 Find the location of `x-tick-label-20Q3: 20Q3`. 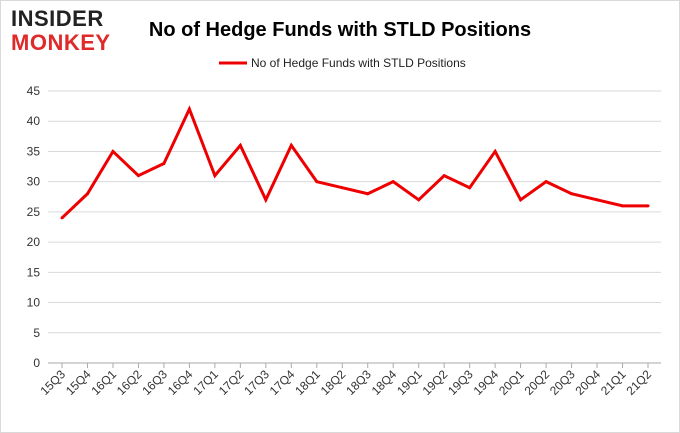

x-tick-label-20Q3: 20Q3 is located at coordinates (562, 382).